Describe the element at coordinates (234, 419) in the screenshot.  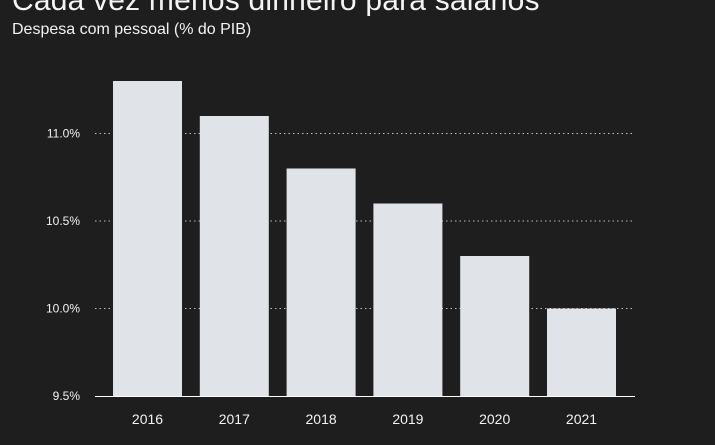
I see `x-tick-label: 2017` at that location.